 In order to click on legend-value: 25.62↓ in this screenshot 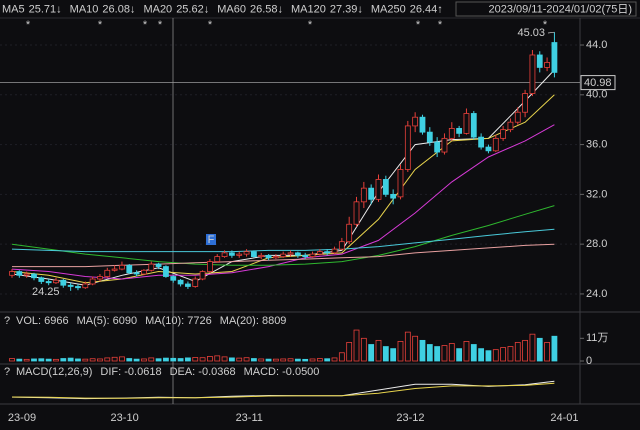, I will do `click(192, 9)`.